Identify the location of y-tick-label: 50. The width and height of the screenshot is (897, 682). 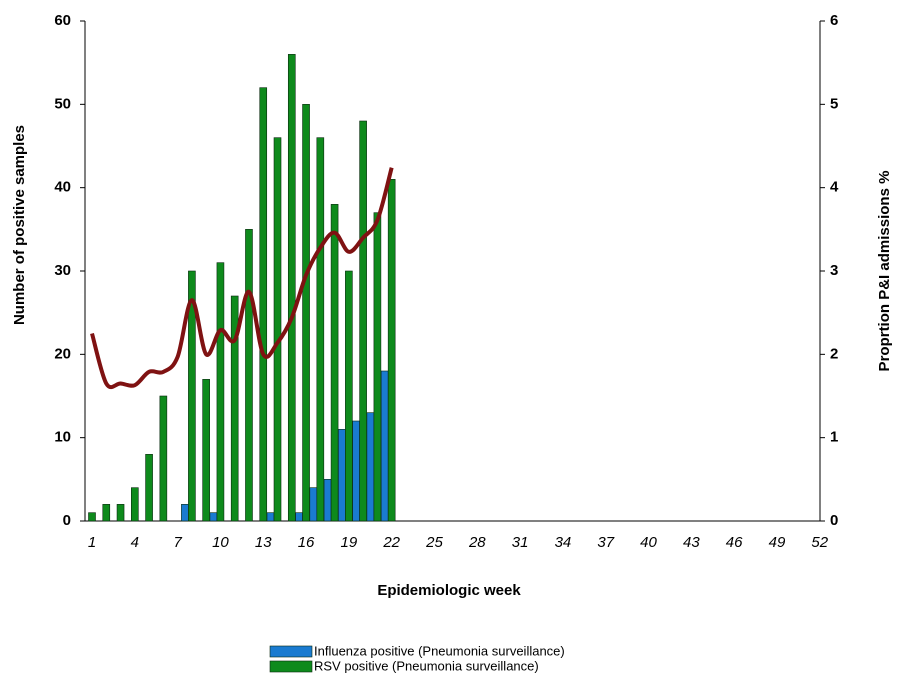
(62, 103).